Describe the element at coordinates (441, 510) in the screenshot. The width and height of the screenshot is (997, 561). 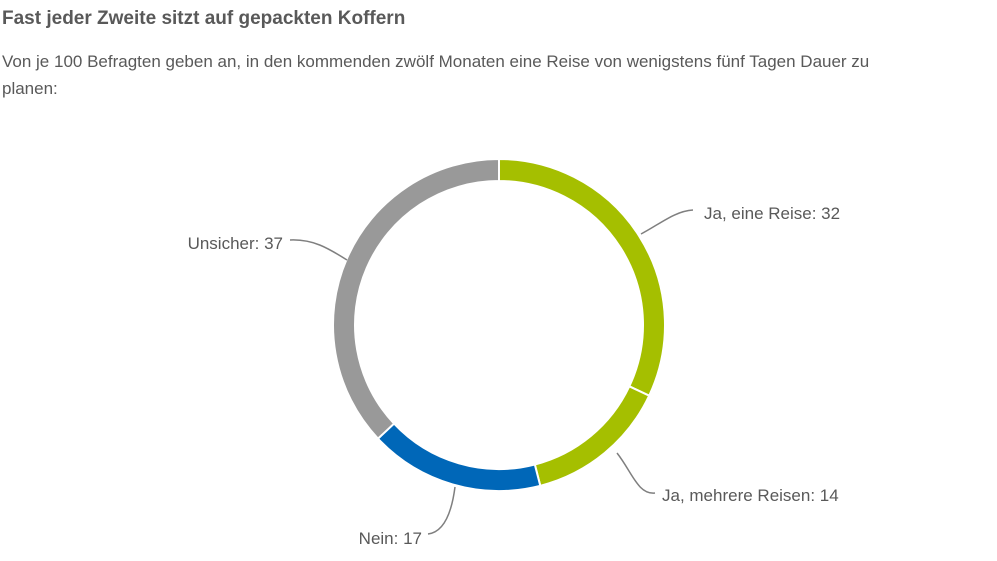
I see `leader-line-nein` at that location.